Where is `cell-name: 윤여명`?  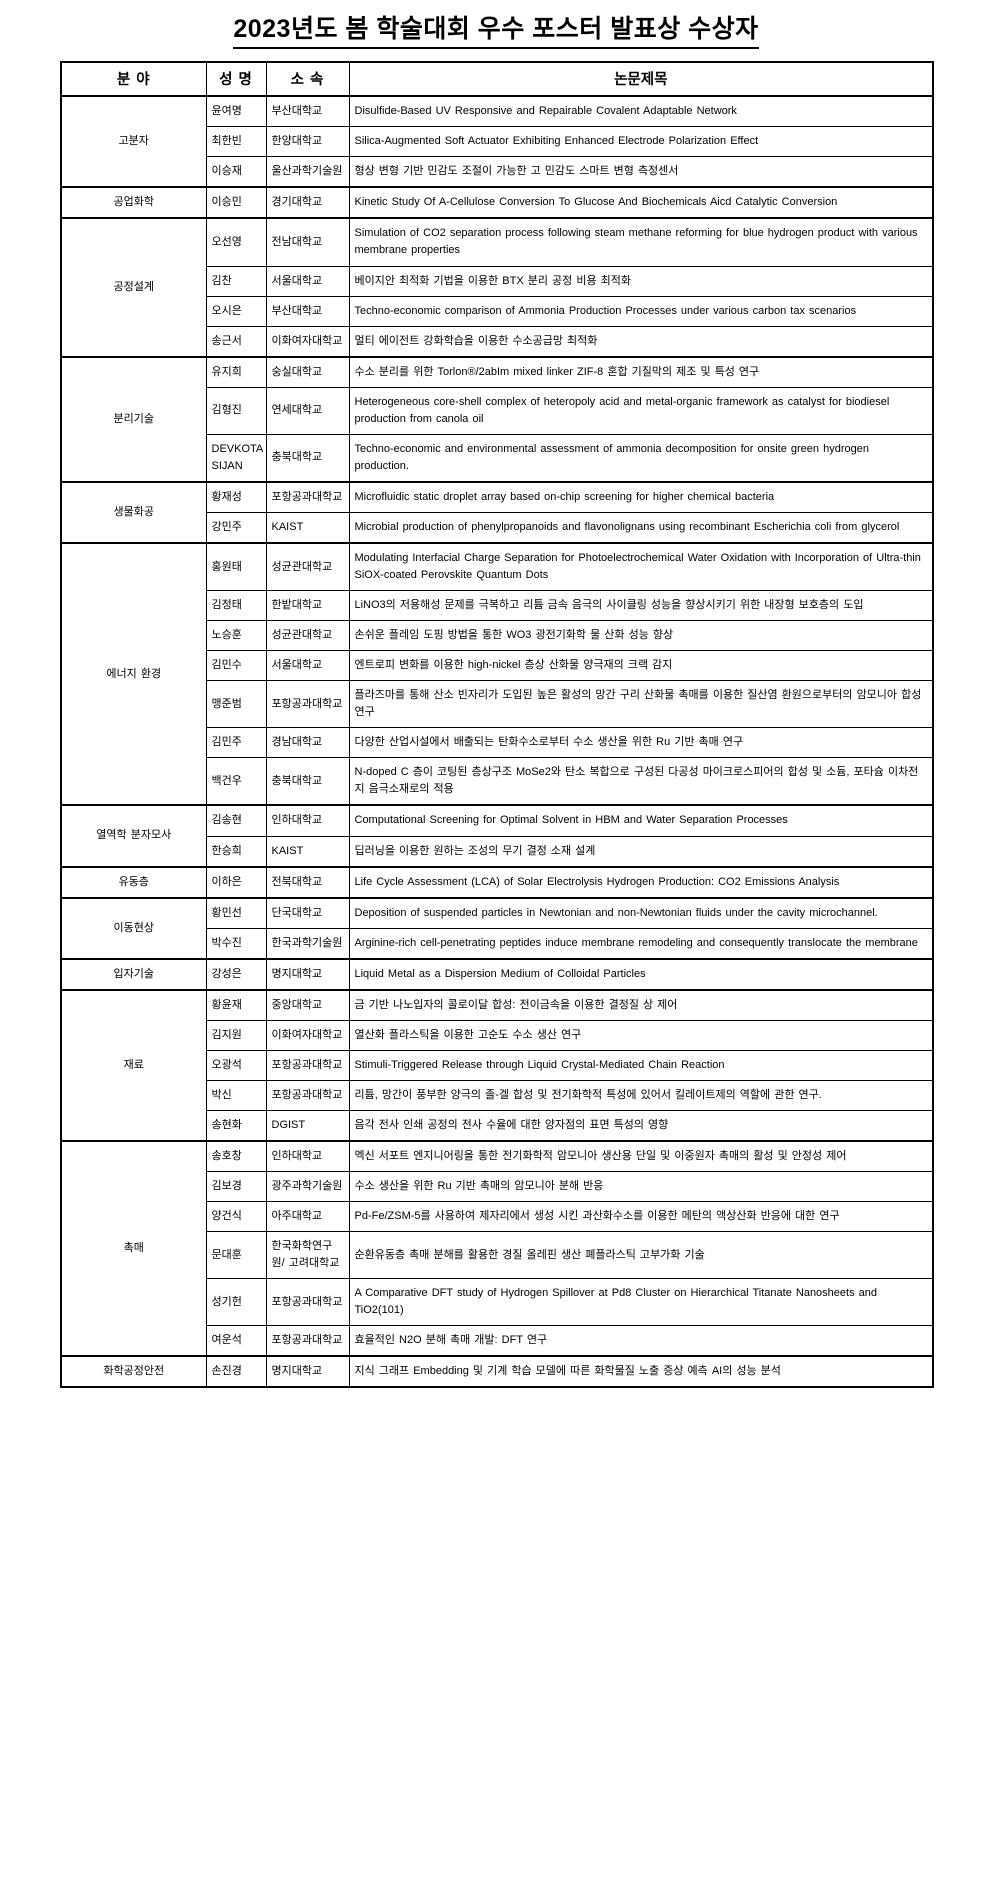
cell-name: 윤여명 is located at coordinates (236, 111).